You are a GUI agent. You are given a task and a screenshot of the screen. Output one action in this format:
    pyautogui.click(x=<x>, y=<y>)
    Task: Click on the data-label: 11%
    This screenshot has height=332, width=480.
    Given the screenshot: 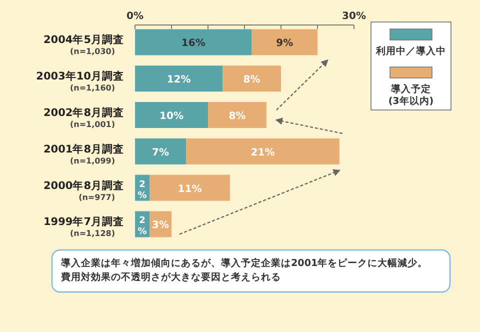 What is the action you would take?
    pyautogui.click(x=190, y=189)
    